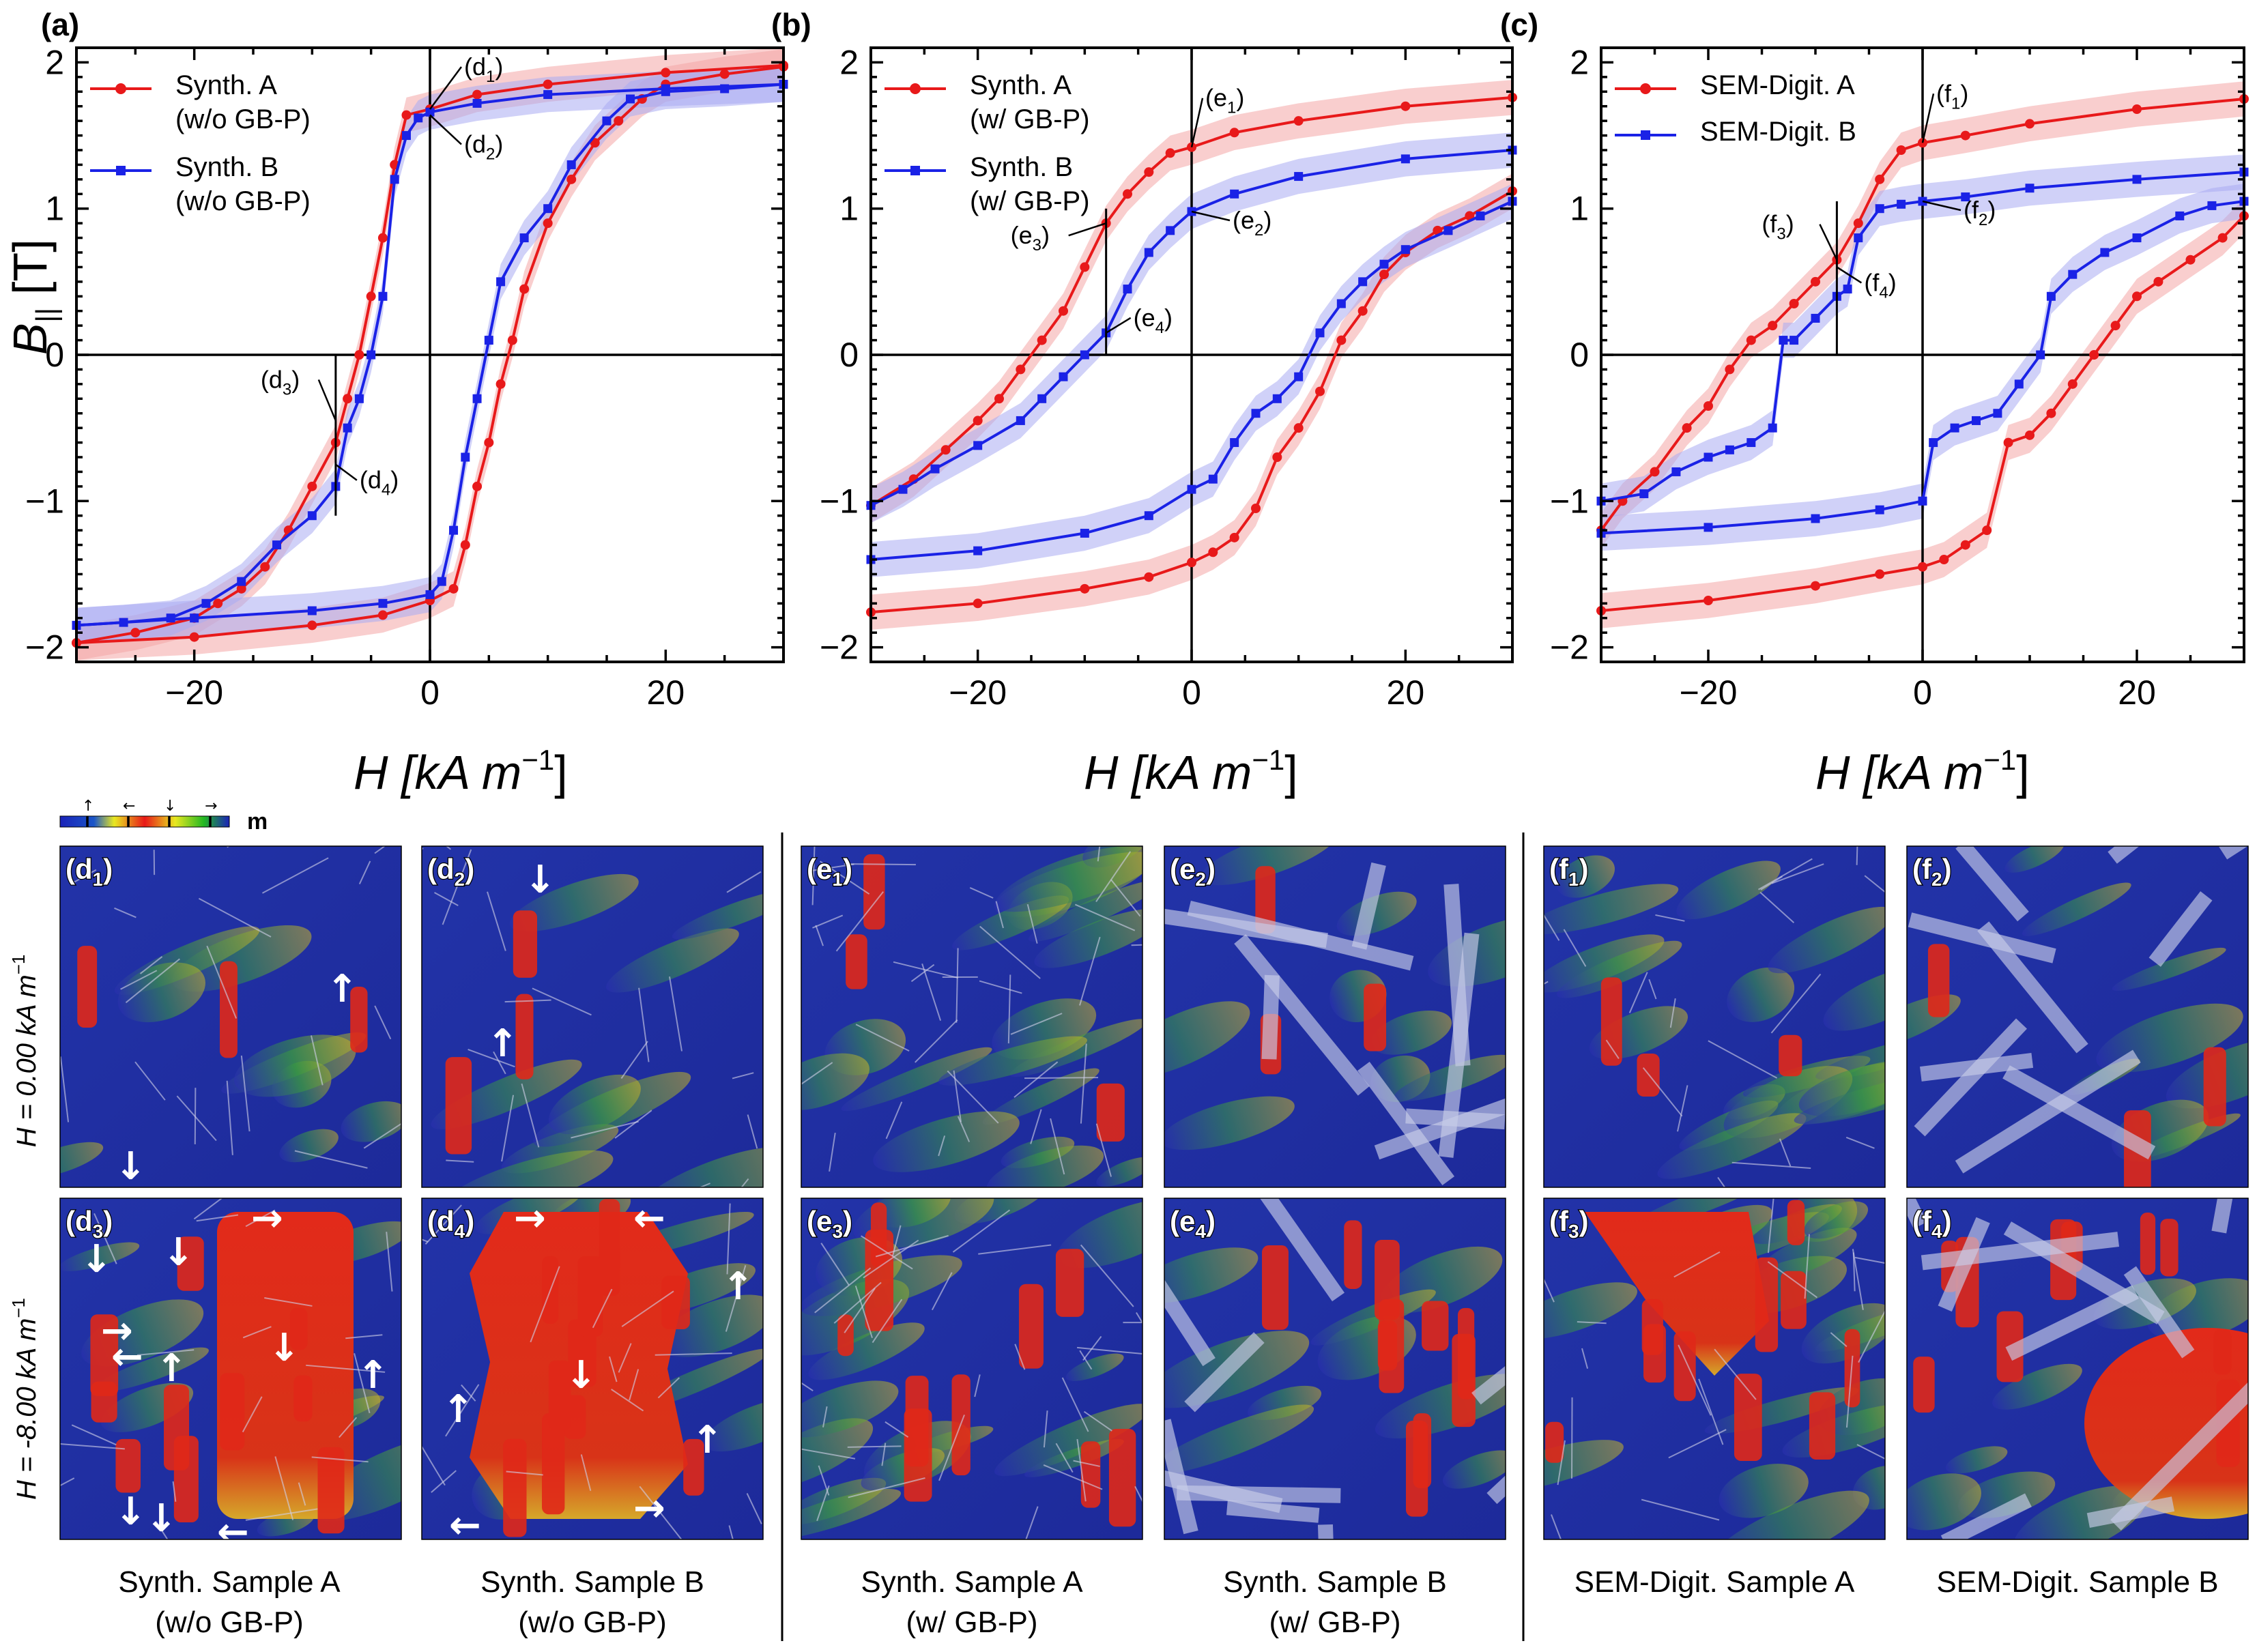 Image resolution: width=2257 pixels, height=1652 pixels. What do you see at coordinates (1191, 771) in the screenshot?
I see `x-axis-label-b: H [kA m−1]` at bounding box center [1191, 771].